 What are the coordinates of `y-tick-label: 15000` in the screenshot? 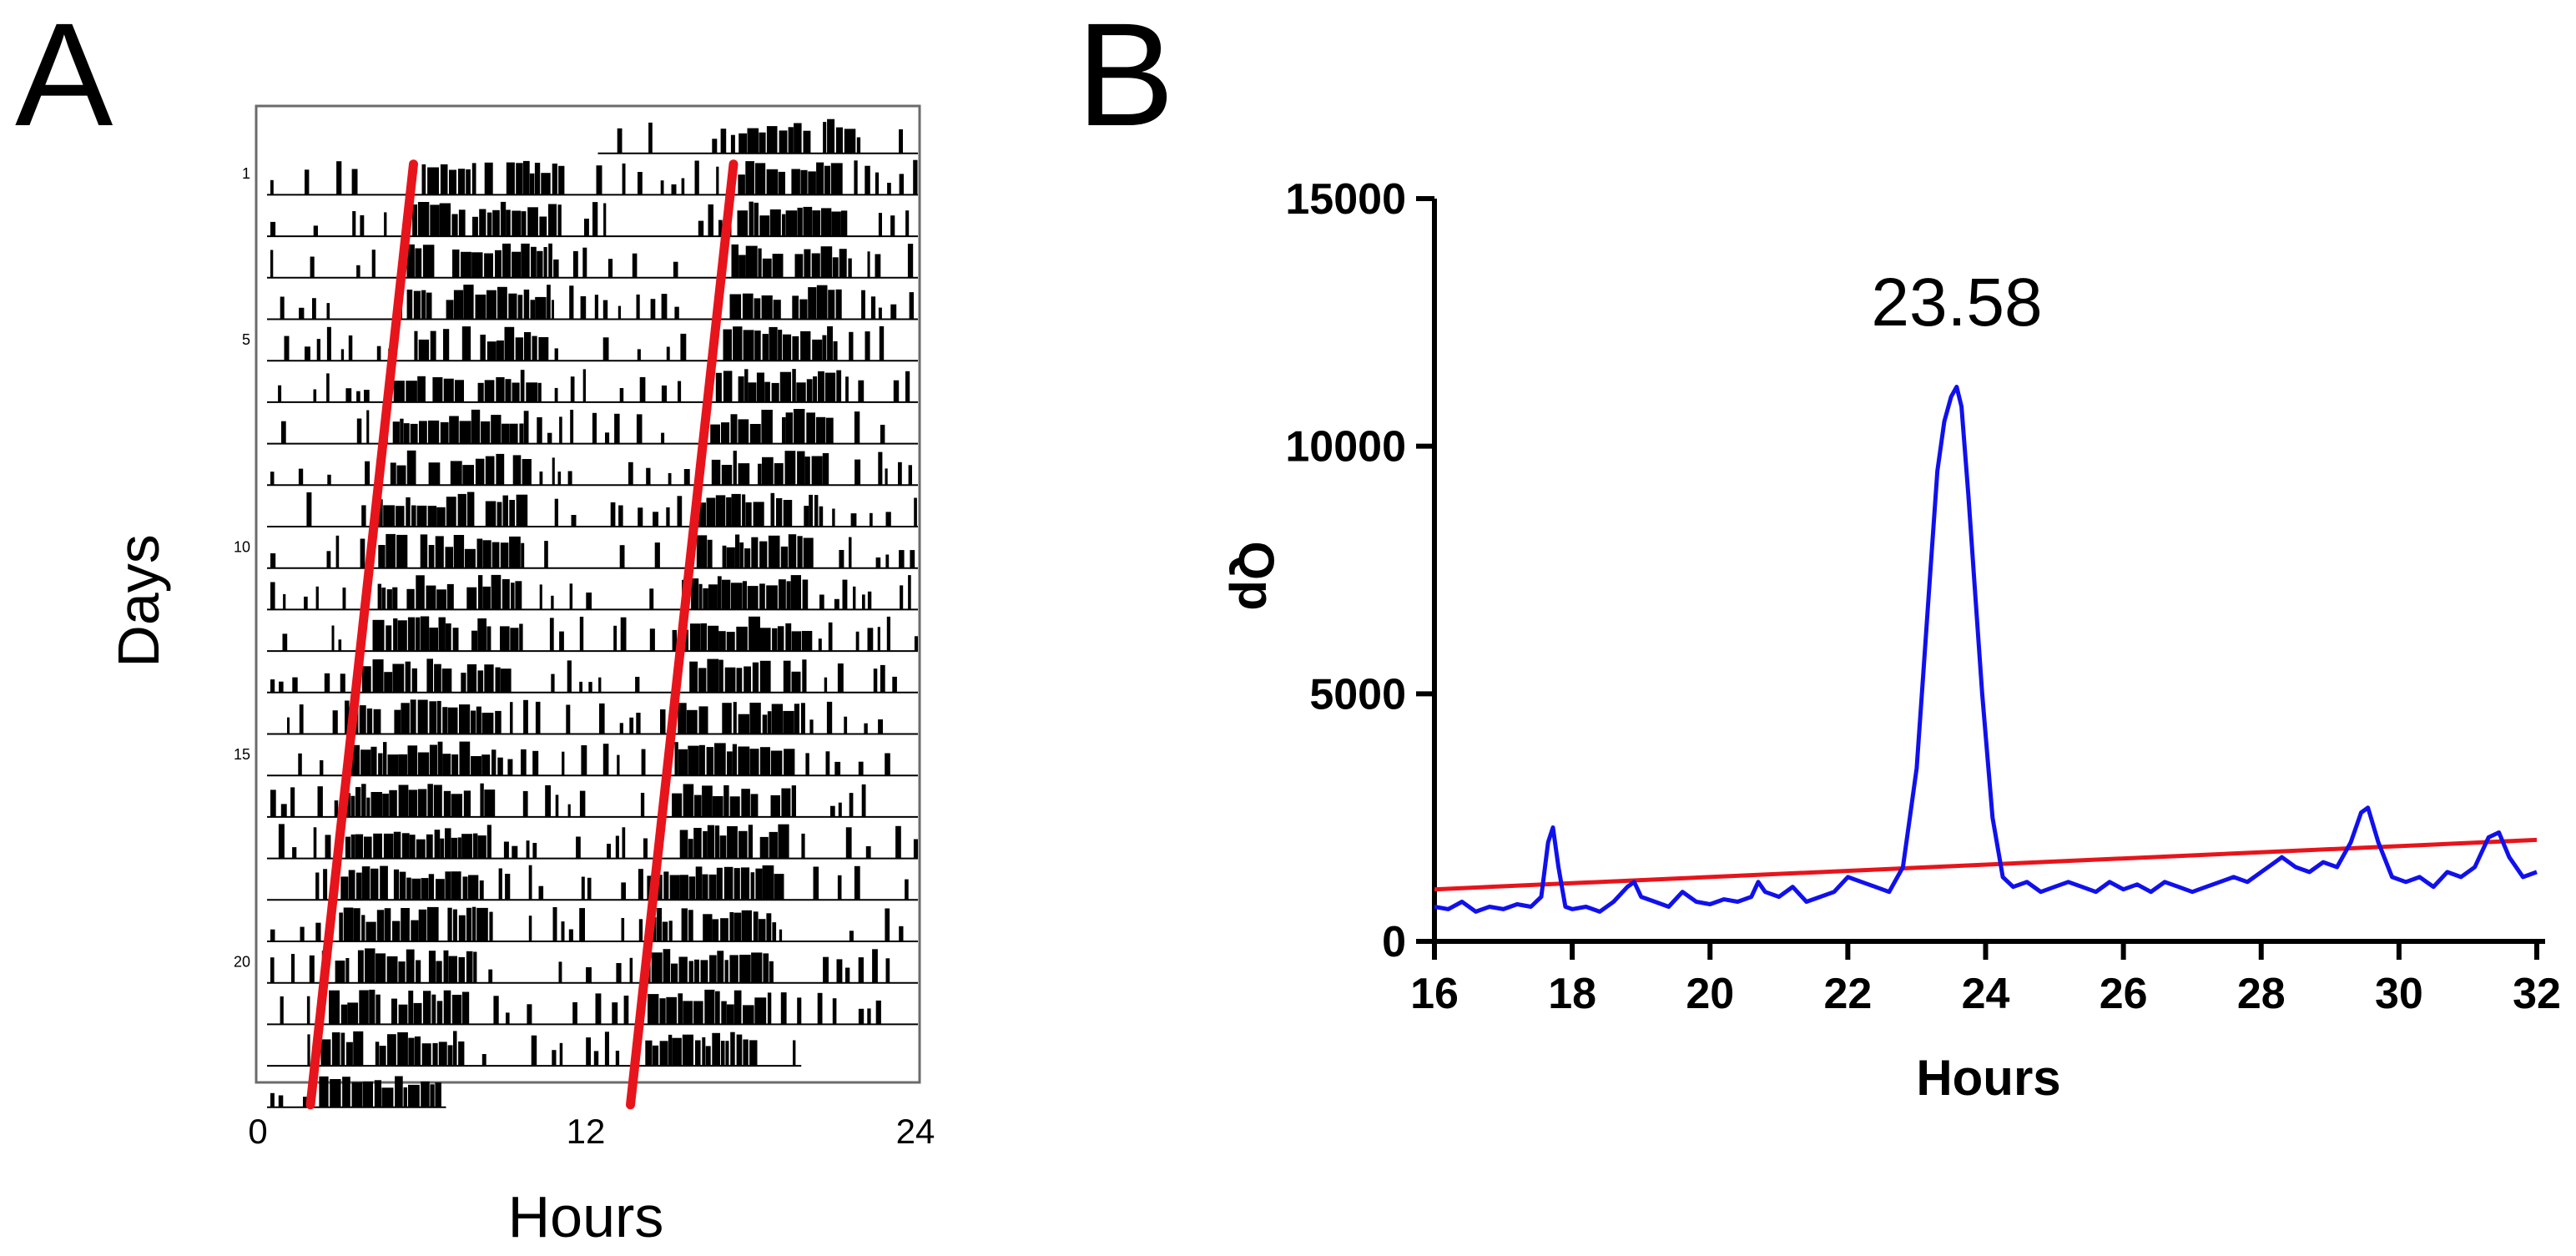 It's located at (1345, 200).